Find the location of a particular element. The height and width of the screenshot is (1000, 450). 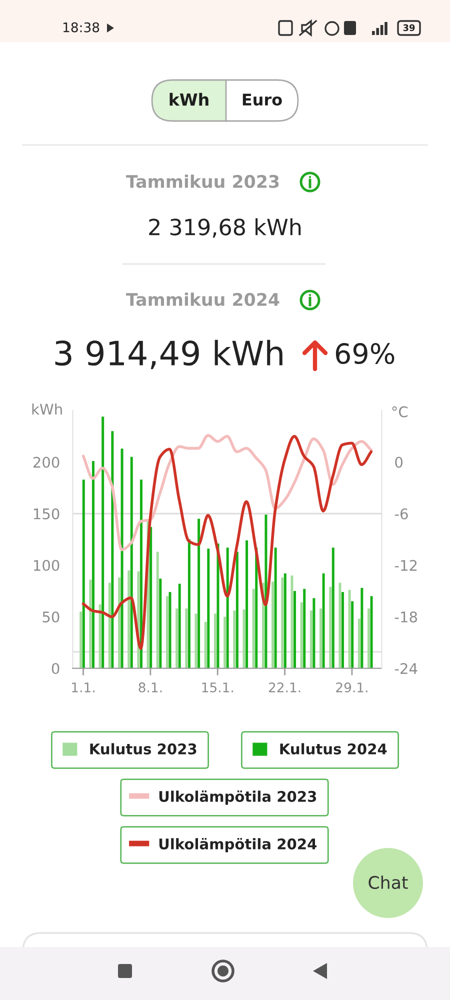

y-tick-label: 150 is located at coordinates (47, 514).